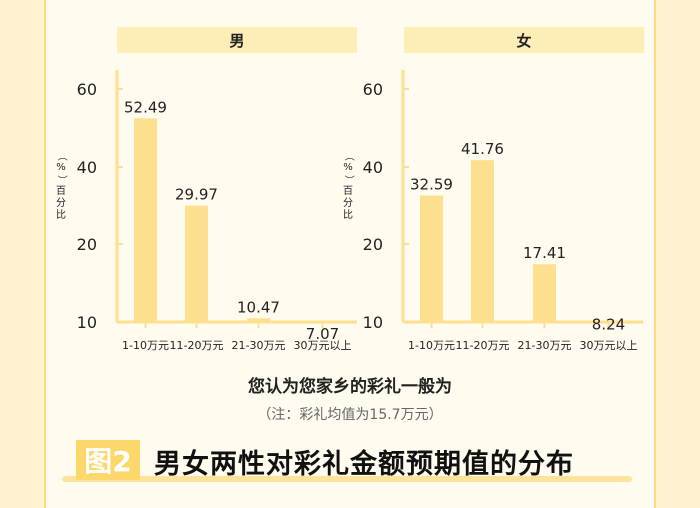 The height and width of the screenshot is (508, 700). Describe the element at coordinates (608, 325) in the screenshot. I see `data-label: 8.24` at that location.